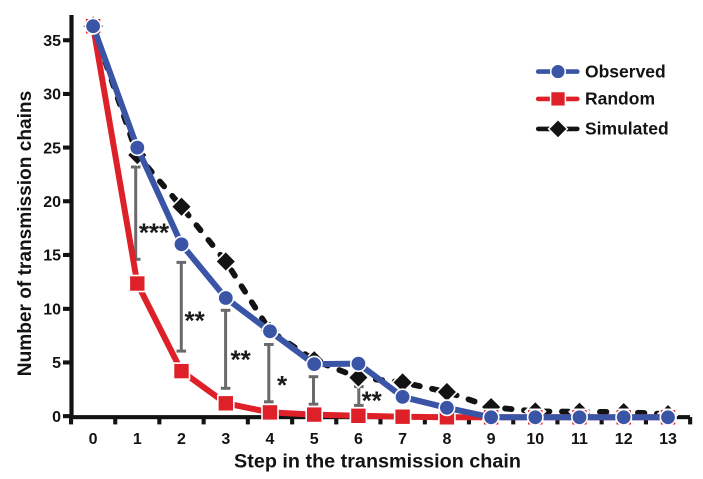 This screenshot has height=479, width=703. Describe the element at coordinates (52, 148) in the screenshot. I see `svg-text: 25` at that location.